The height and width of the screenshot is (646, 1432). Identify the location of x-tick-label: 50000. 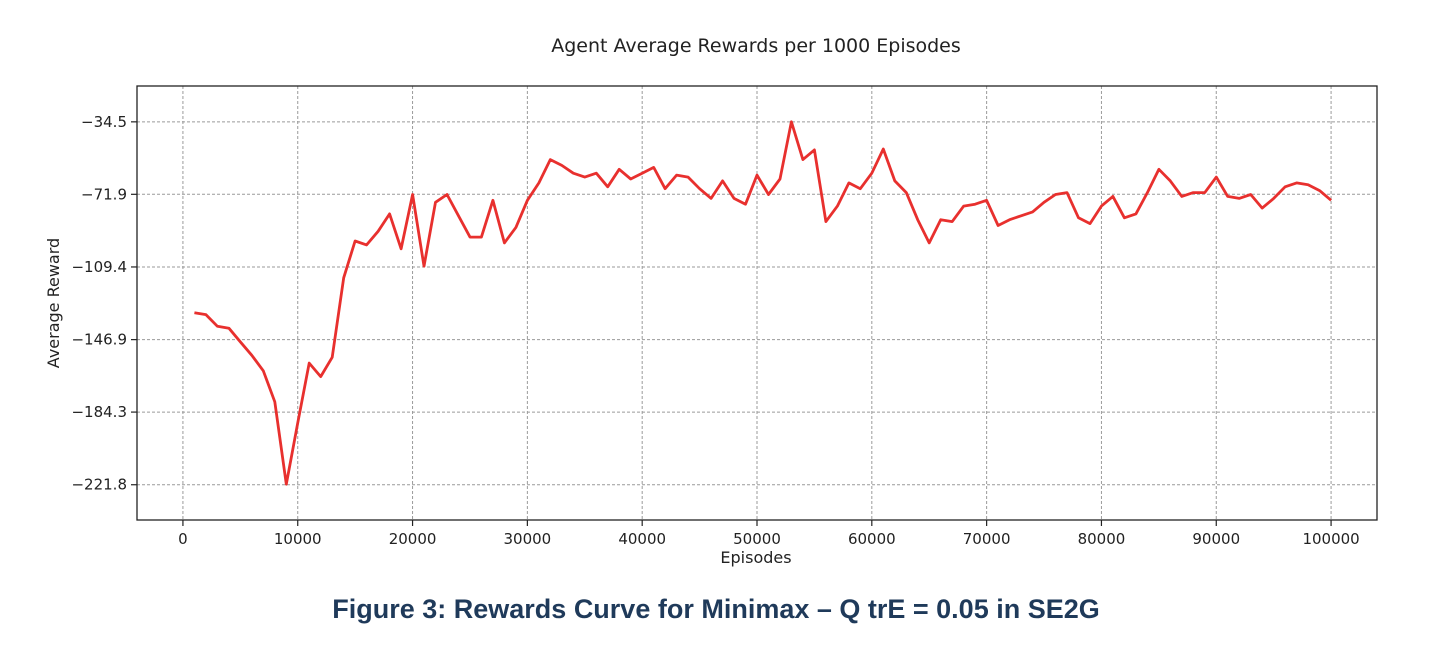
(757, 539).